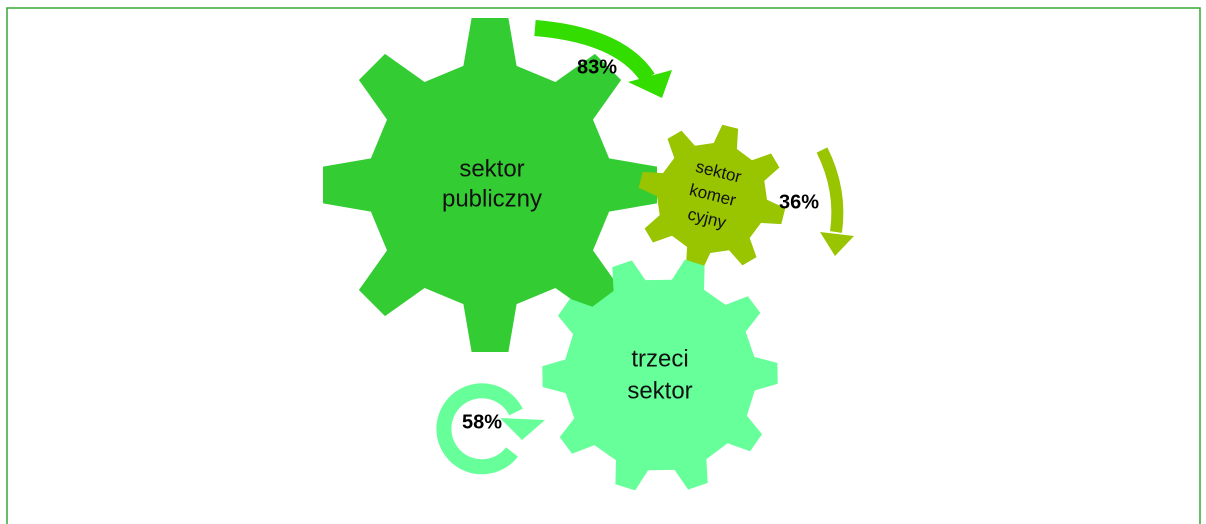 The image size is (1206, 524). What do you see at coordinates (492, 198) in the screenshot?
I see `node-line: publiczny` at bounding box center [492, 198].